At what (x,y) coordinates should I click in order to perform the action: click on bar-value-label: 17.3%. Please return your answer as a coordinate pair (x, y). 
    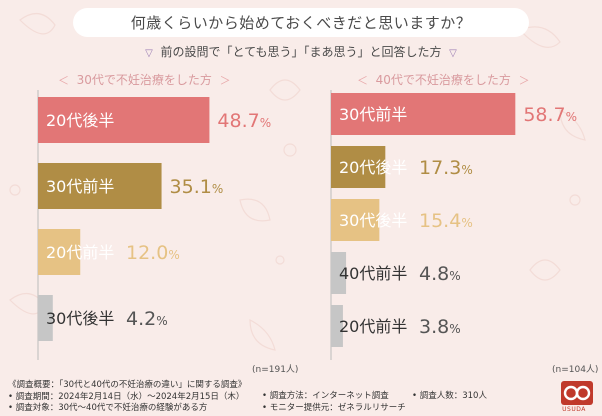
    Looking at the image, I should click on (446, 168).